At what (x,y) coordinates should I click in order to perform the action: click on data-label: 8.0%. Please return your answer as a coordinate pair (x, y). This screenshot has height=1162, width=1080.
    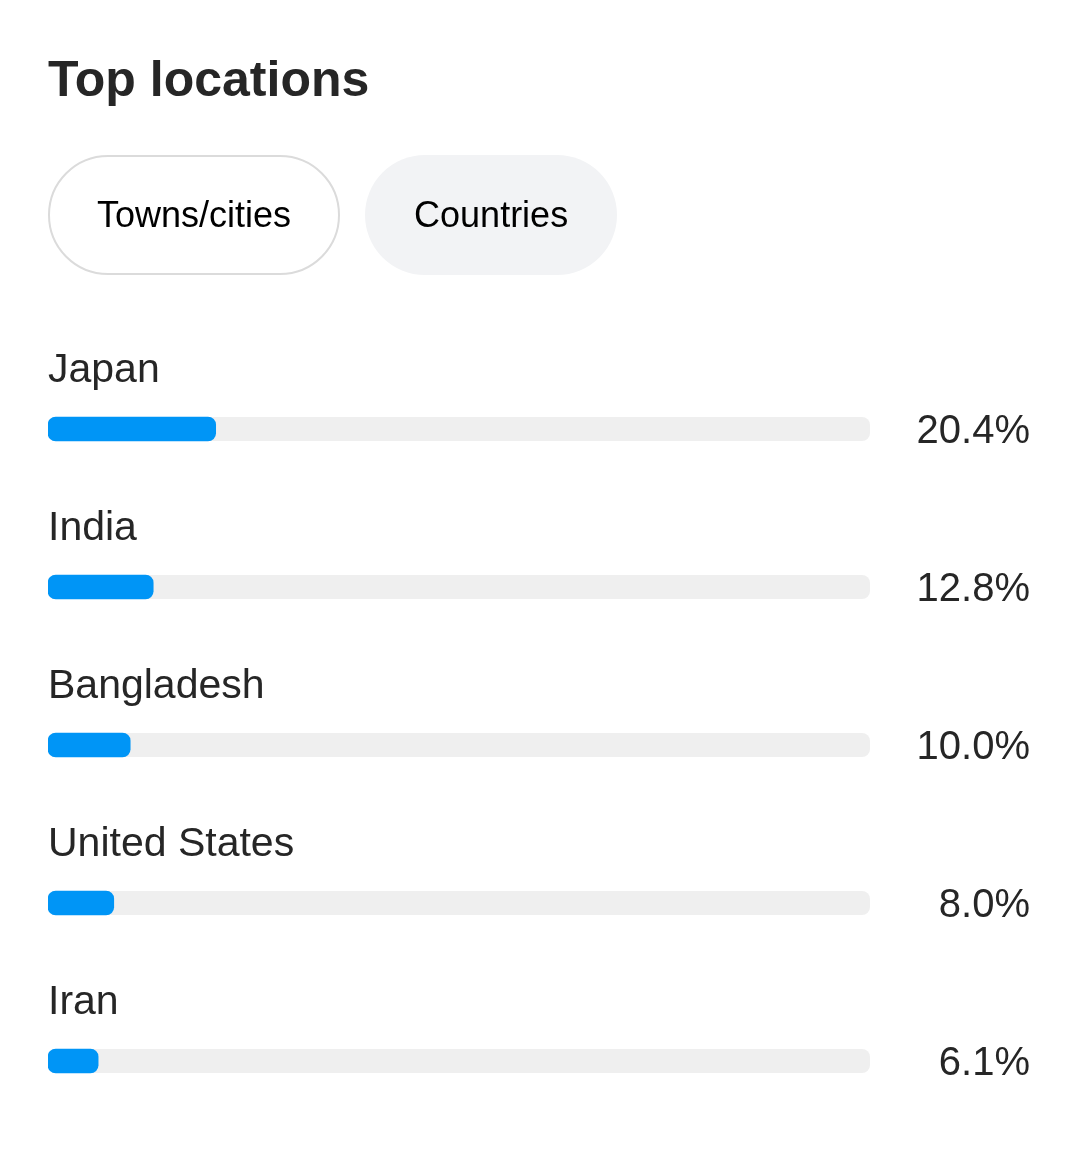
    Looking at the image, I should click on (984, 903).